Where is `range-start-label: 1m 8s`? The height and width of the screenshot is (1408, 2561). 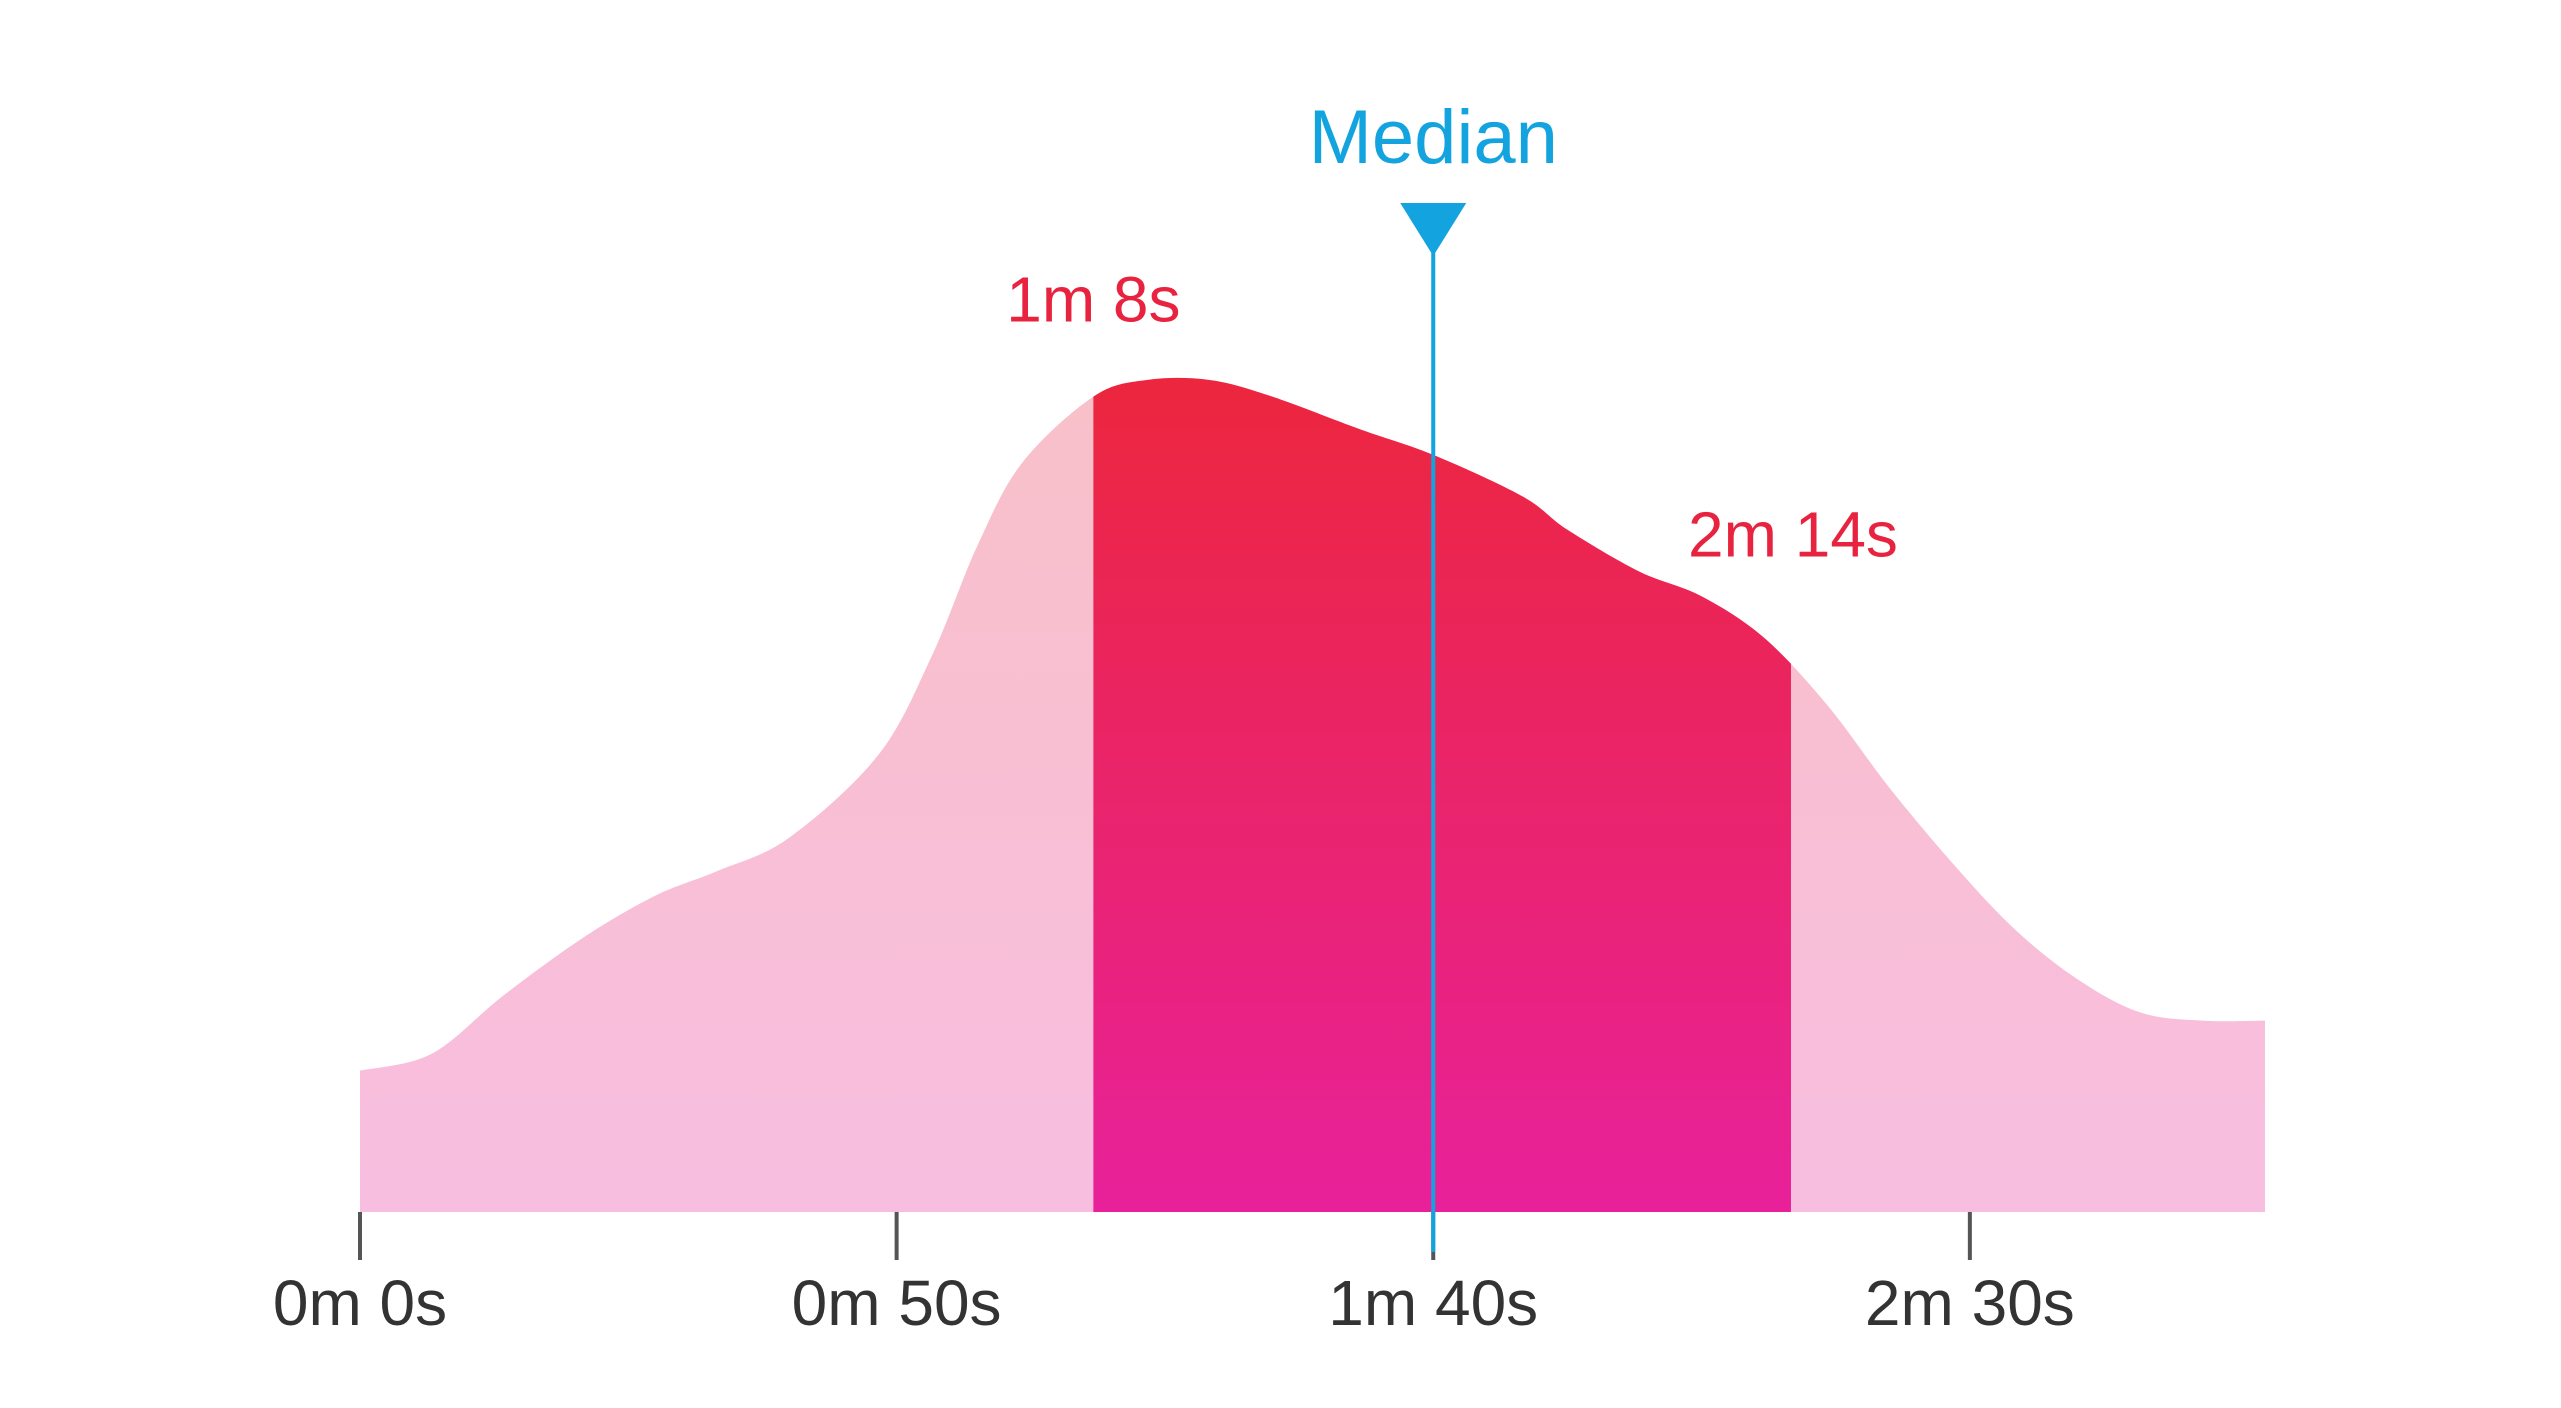
range-start-label: 1m 8s is located at coordinates (1093, 300).